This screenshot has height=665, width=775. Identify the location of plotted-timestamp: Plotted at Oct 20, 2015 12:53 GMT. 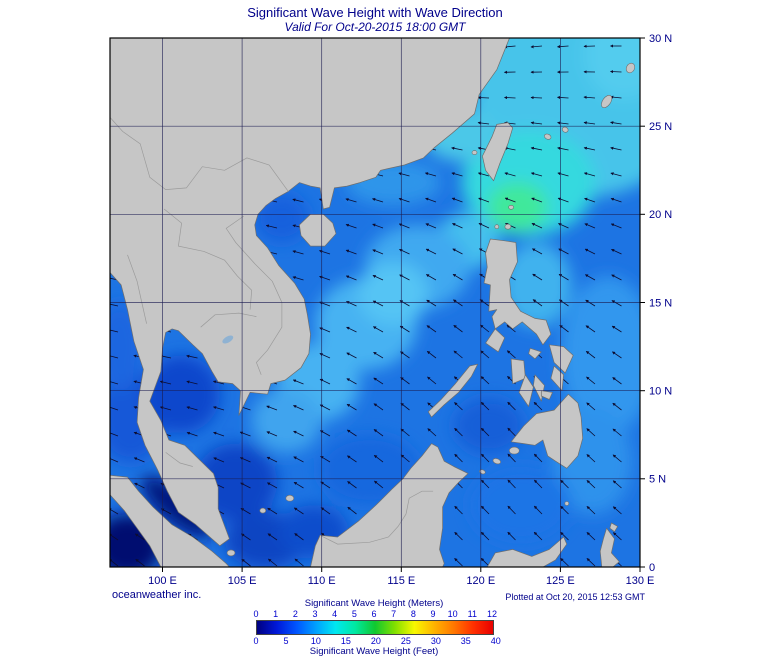
(575, 597).